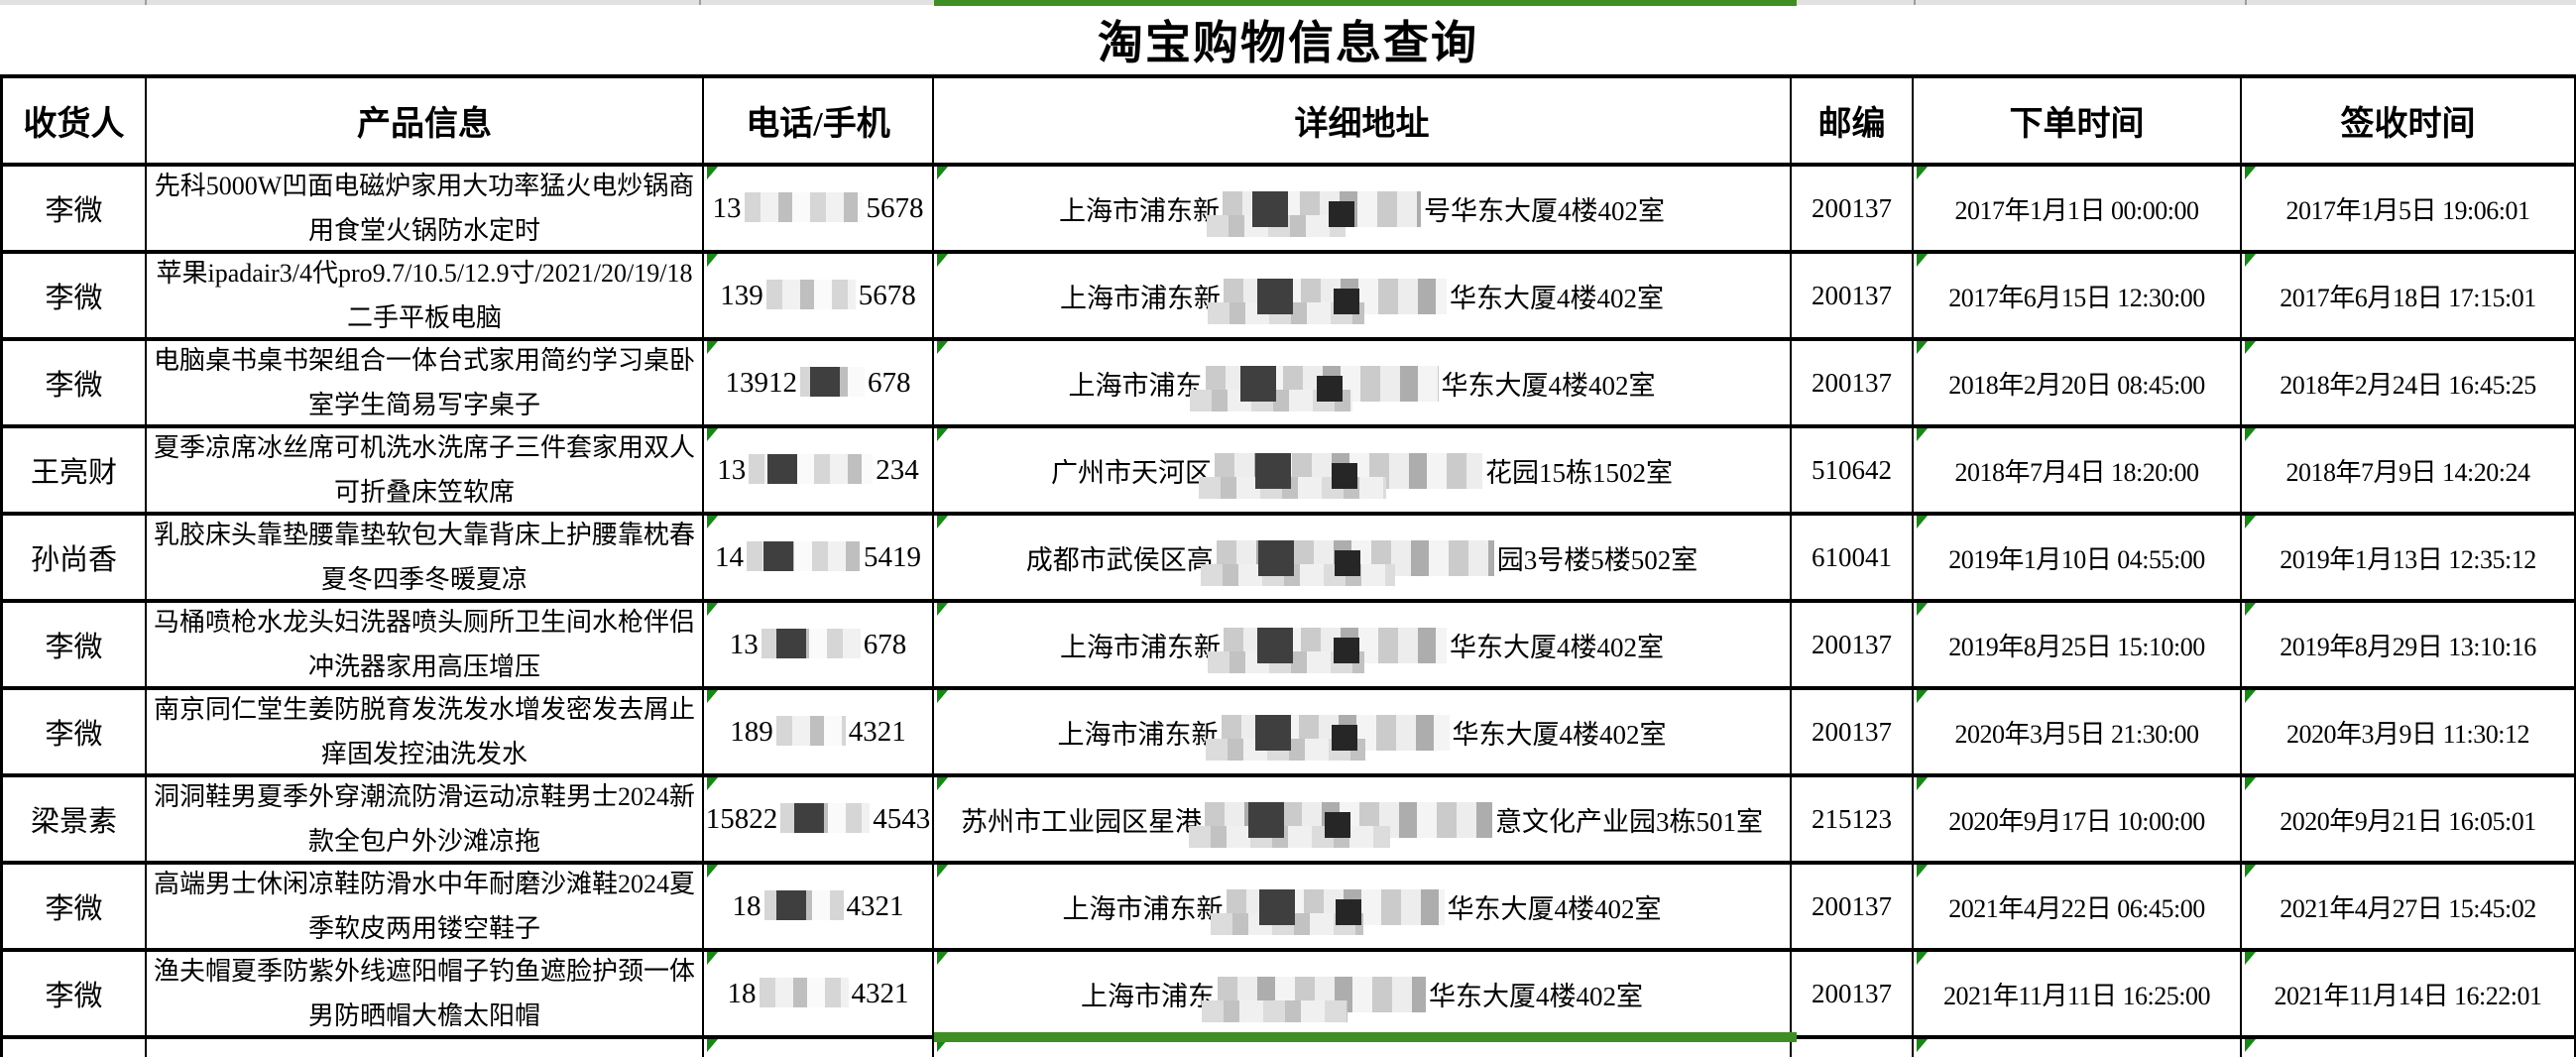 The height and width of the screenshot is (1057, 2576). Describe the element at coordinates (425, 382) in the screenshot. I see `product-cell: 电脑桌书桌书架组合一体台式家用简约学习桌卧室学生简易写字桌子` at that location.